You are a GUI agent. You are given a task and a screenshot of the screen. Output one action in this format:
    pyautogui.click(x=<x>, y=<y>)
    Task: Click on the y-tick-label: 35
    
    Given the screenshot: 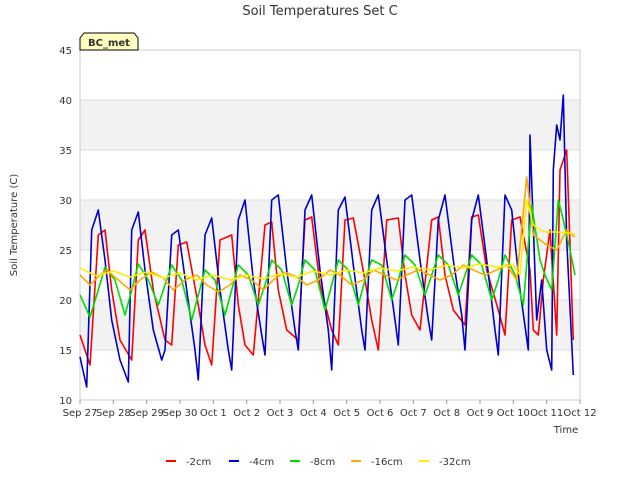 What is the action you would take?
    pyautogui.click(x=65, y=151)
    